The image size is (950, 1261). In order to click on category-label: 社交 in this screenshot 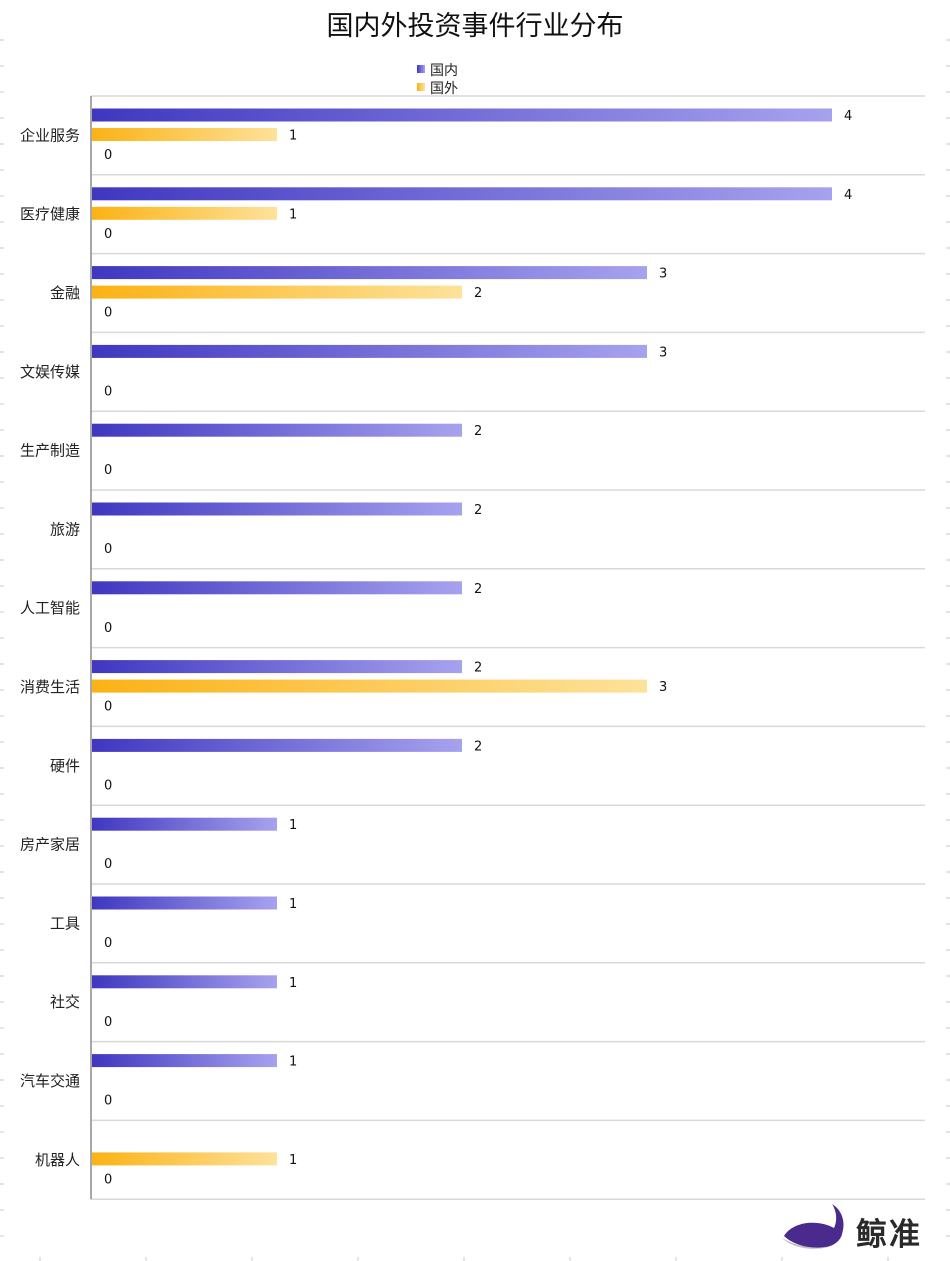, I will do `click(65, 1002)`.